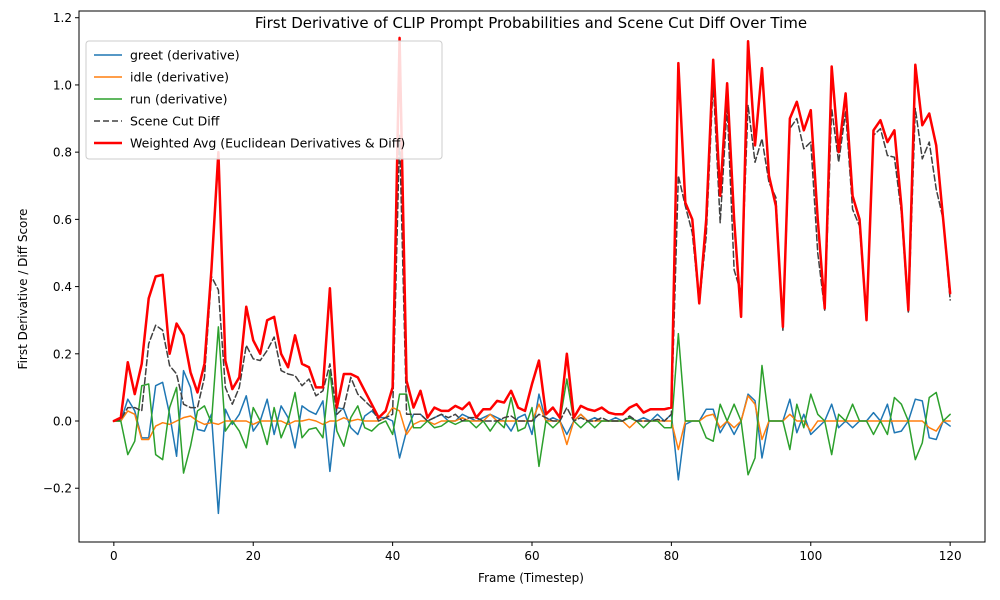 This screenshot has height=600, width=1000. Describe the element at coordinates (62, 422) in the screenshot. I see `y-tick-label: 0.0` at that location.